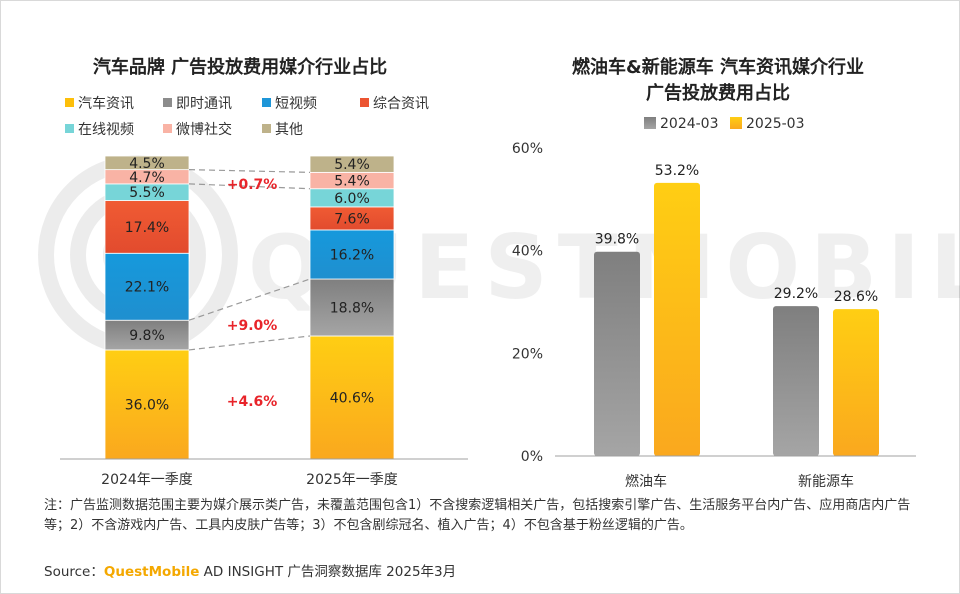 The width and height of the screenshot is (960, 594). What do you see at coordinates (106, 103) in the screenshot?
I see `left-legend-label: 汽车资讯` at bounding box center [106, 103].